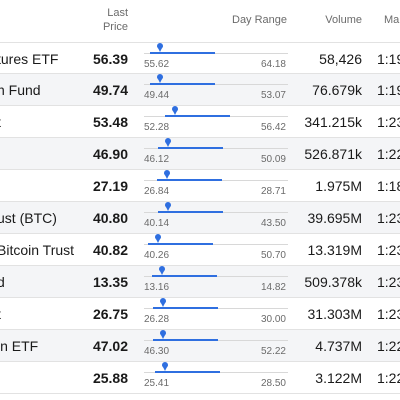 The height and width of the screenshot is (400, 400). What do you see at coordinates (343, 20) in the screenshot?
I see `column-header-volume: Volume` at bounding box center [343, 20].